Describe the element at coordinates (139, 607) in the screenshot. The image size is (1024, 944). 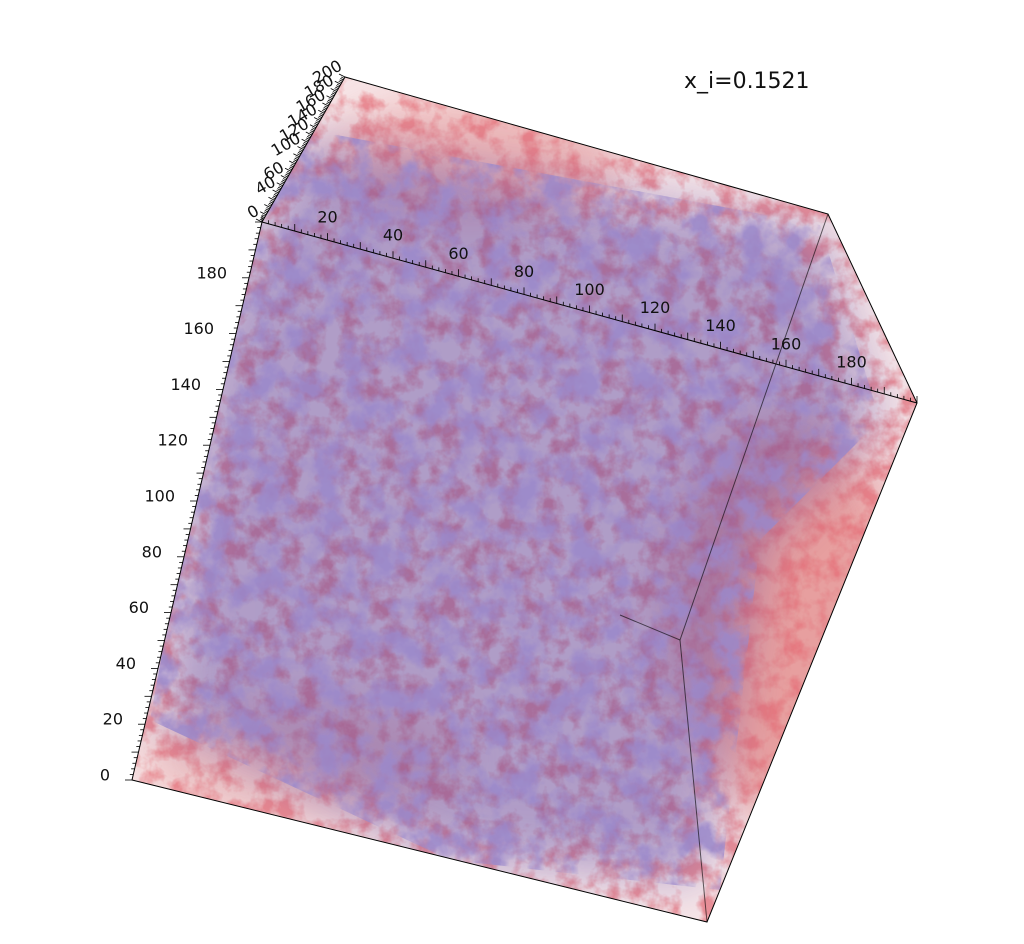
I see `y-tick-label: 60` at that location.